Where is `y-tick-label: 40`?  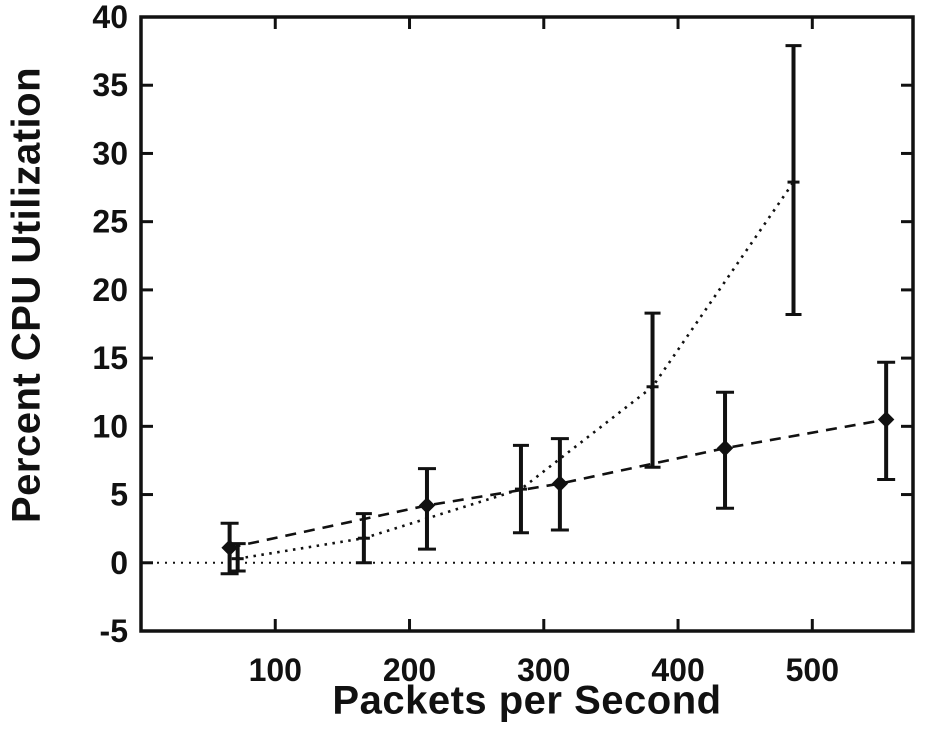 y-tick-label: 40 is located at coordinates (110, 17).